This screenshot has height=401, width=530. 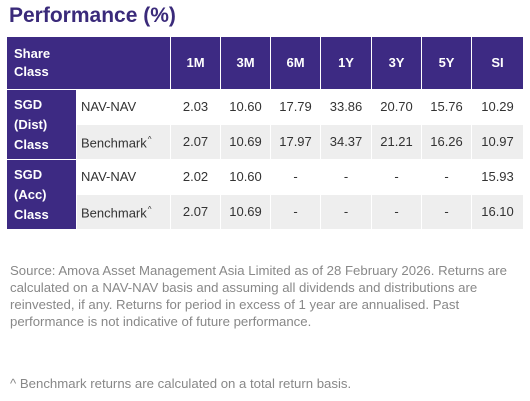 What do you see at coordinates (296, 63) in the screenshot?
I see `period-header-6m: 6M` at bounding box center [296, 63].